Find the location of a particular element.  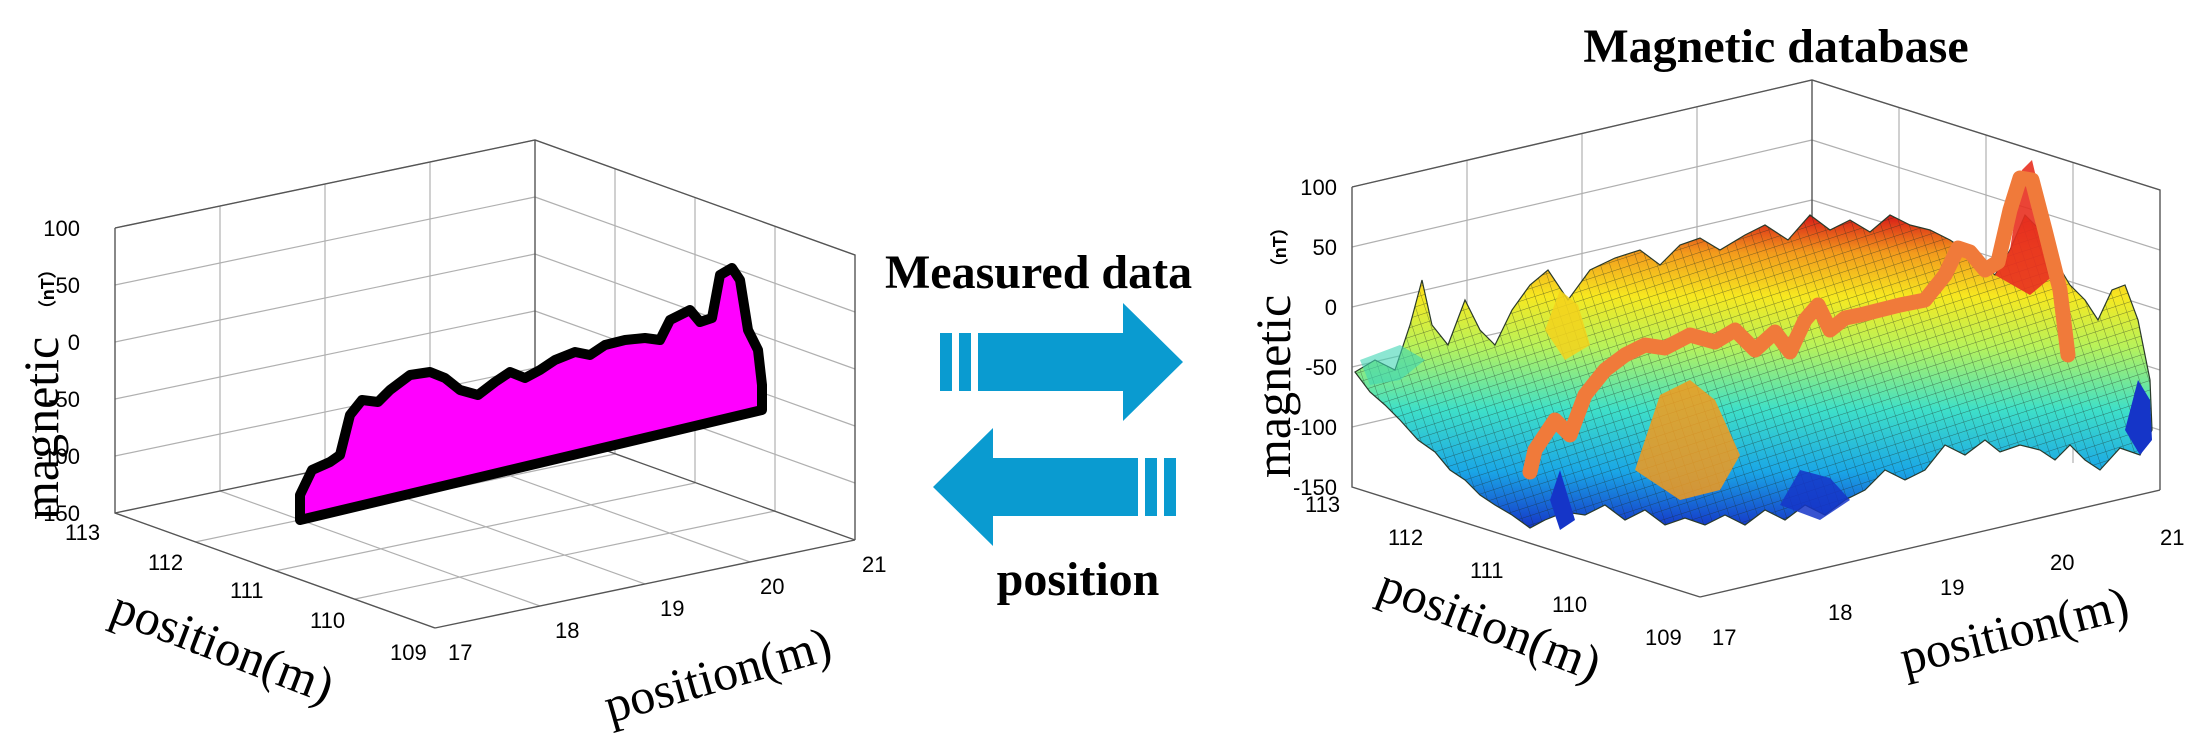

left-y-tick: 111 is located at coordinates (246, 590).